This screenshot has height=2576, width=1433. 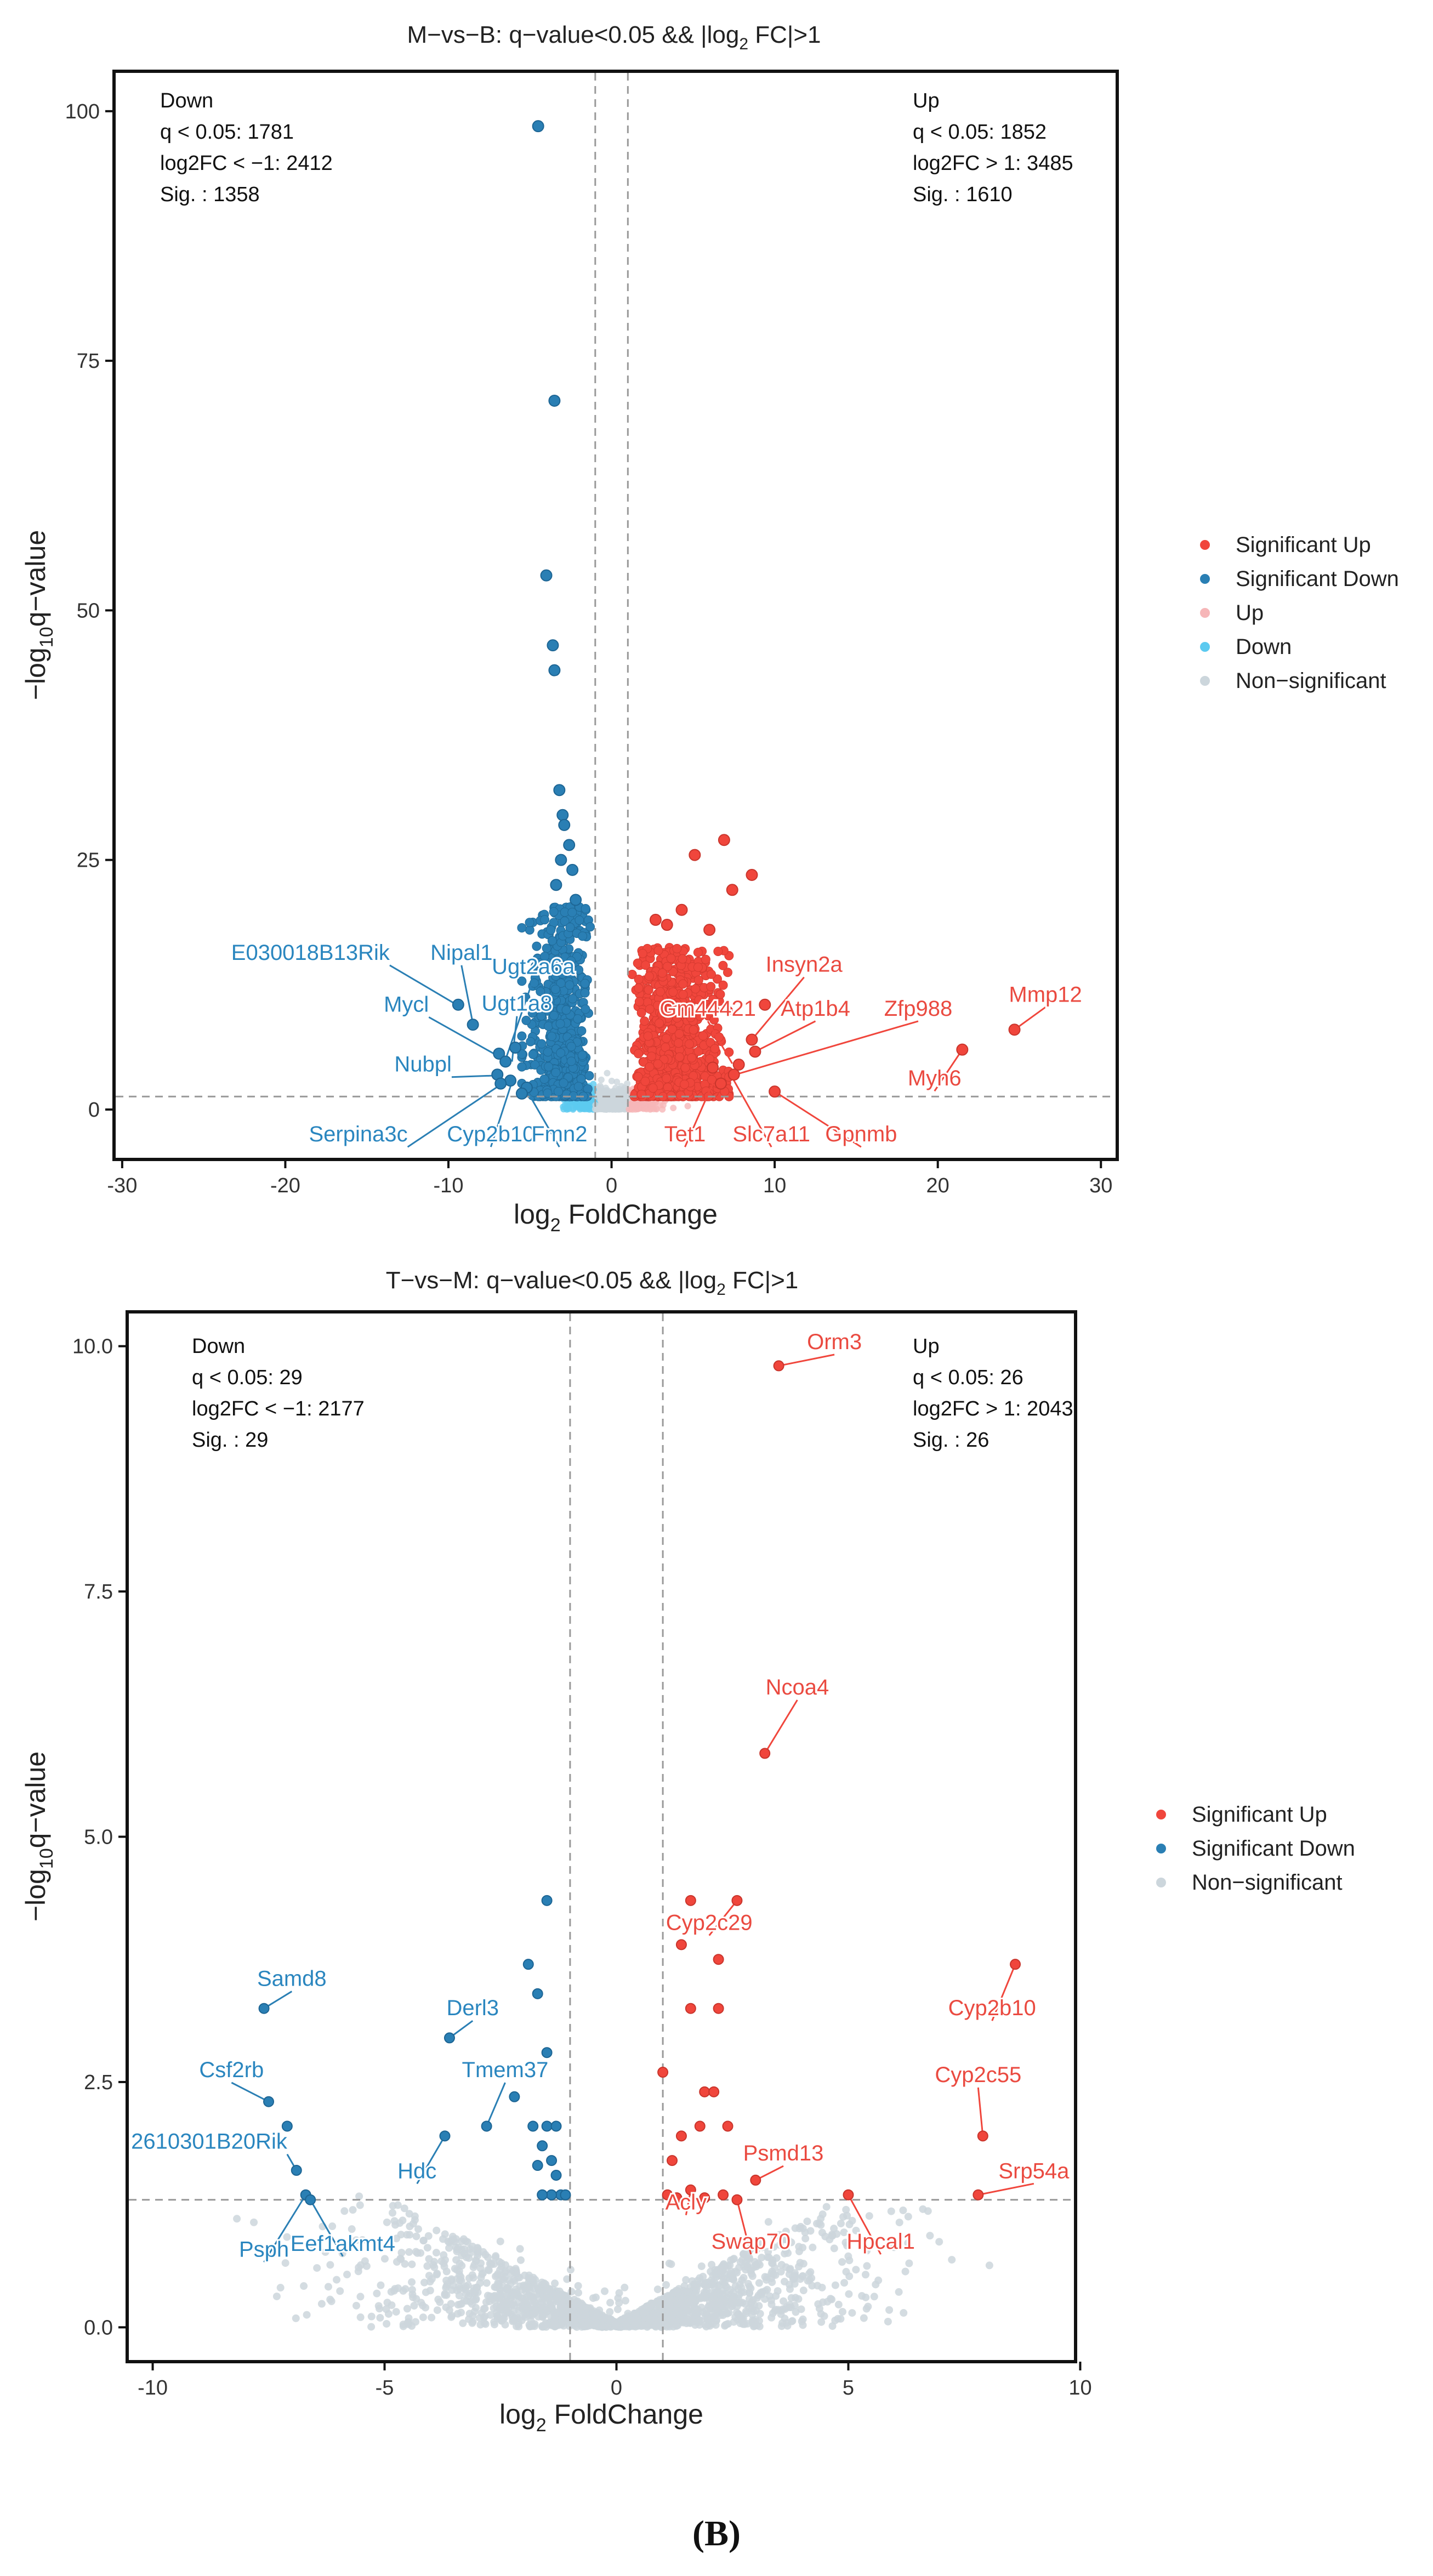 I want to click on stats-down-line: log2FC < −1: 2177, so click(x=278, y=1408).